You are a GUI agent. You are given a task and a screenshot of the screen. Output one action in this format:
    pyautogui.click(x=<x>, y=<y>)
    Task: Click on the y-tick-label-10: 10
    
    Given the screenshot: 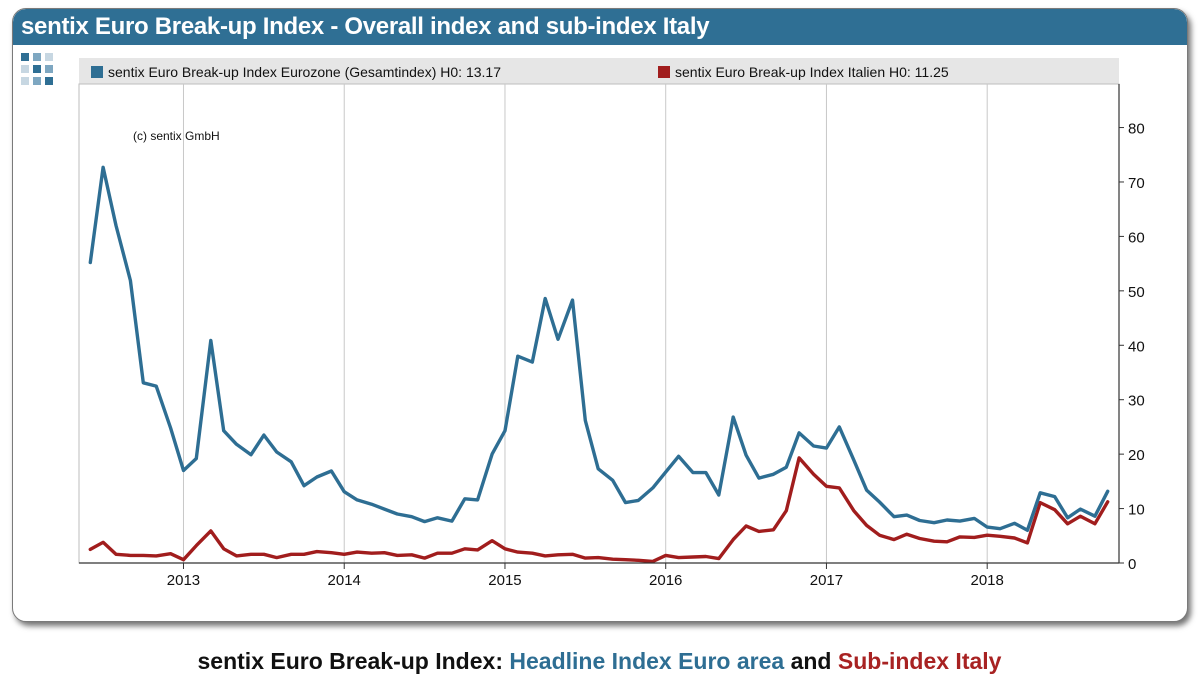 What is the action you would take?
    pyautogui.click(x=1136, y=510)
    